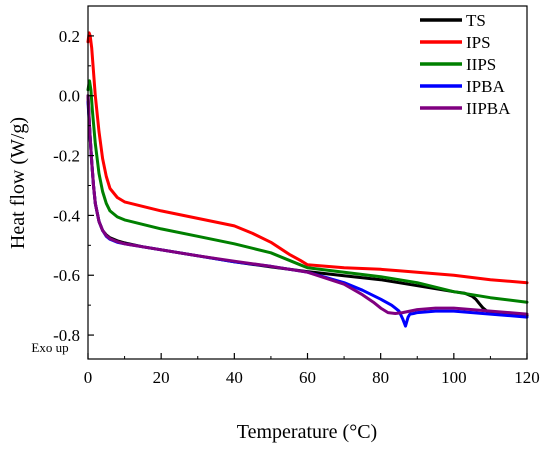 The image size is (550, 454). Describe the element at coordinates (307, 377) in the screenshot. I see `x-tick-label: 60` at that location.